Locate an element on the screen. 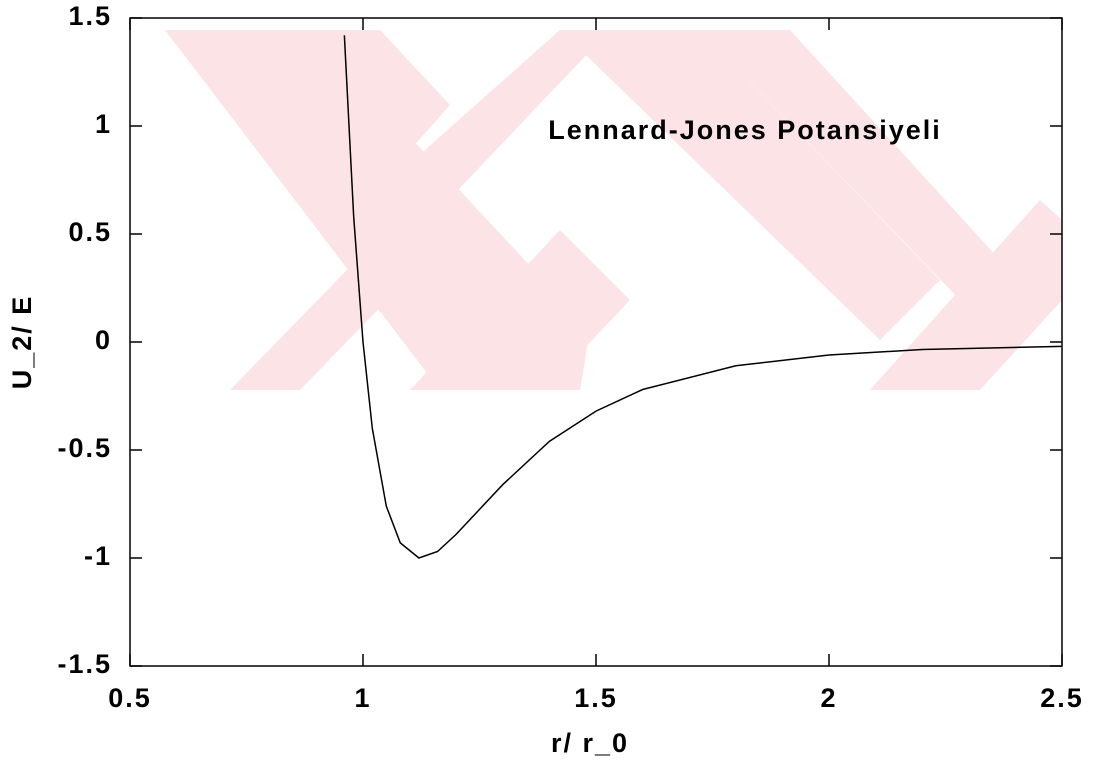 This screenshot has width=1097, height=771. annotation: Lennard-Jones Potansiyeli is located at coordinates (745, 130).